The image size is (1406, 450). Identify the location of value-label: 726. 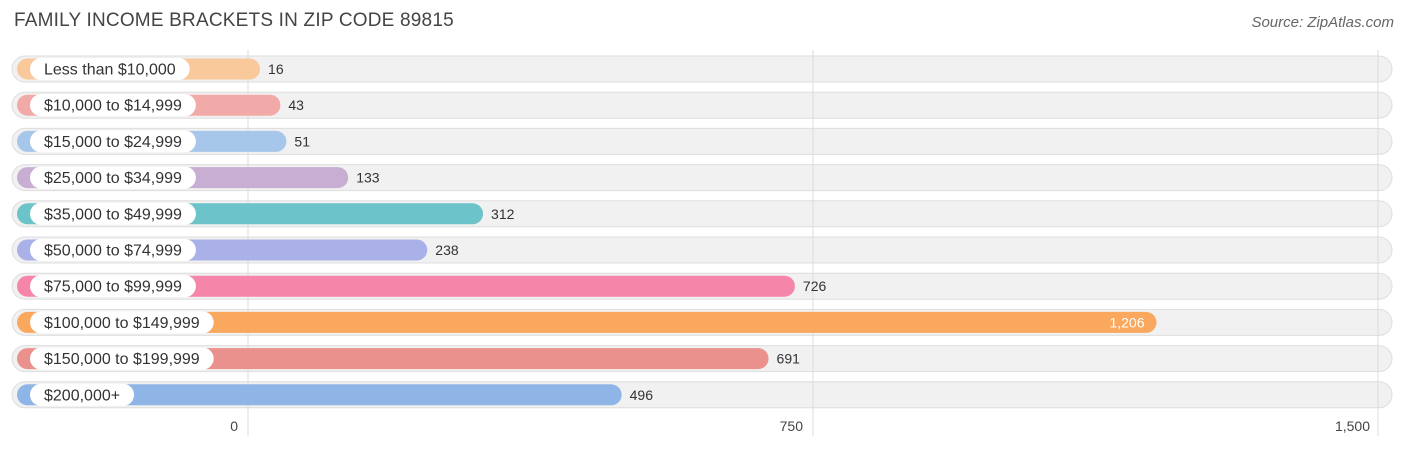
(815, 286).